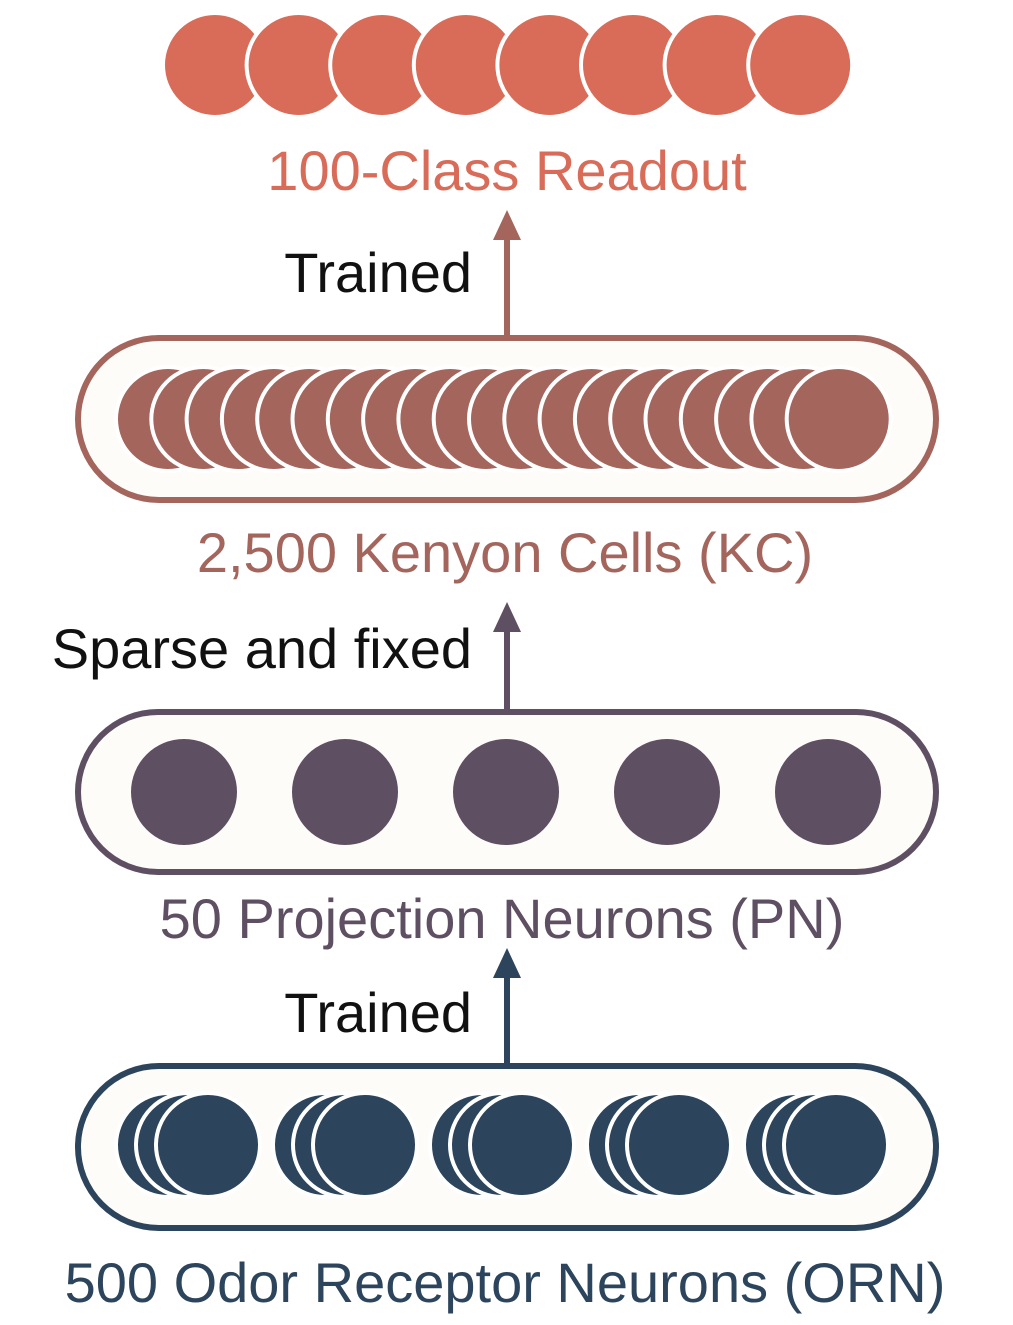  What do you see at coordinates (507, 1007) in the screenshot?
I see `arrow-orn-to-pn` at bounding box center [507, 1007].